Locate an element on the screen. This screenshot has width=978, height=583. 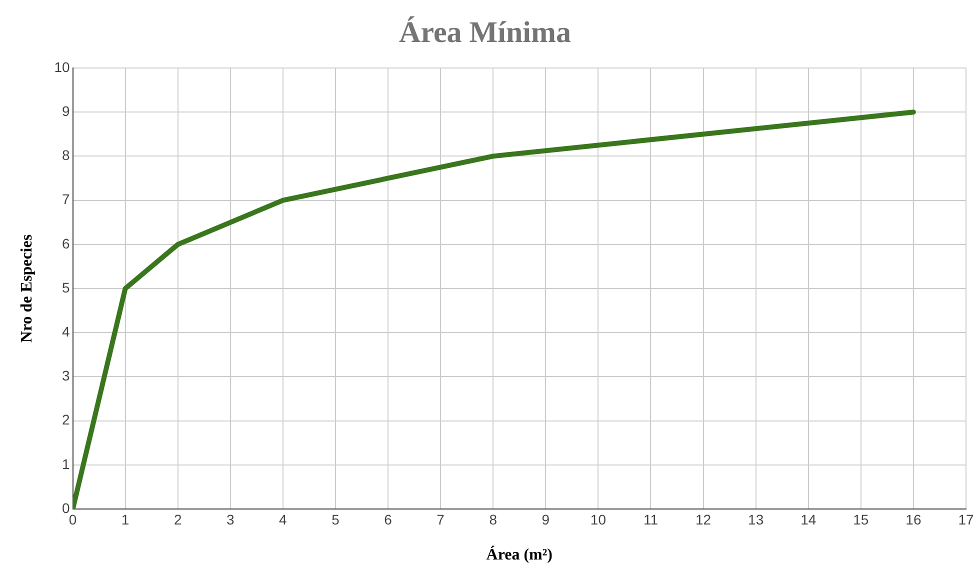
x-tick-label: 8 is located at coordinates (493, 519).